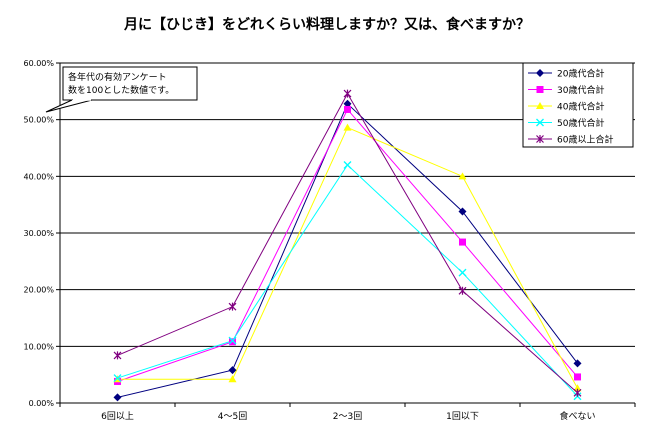  I want to click on y-tick-label: 50.00%, so click(38, 120).